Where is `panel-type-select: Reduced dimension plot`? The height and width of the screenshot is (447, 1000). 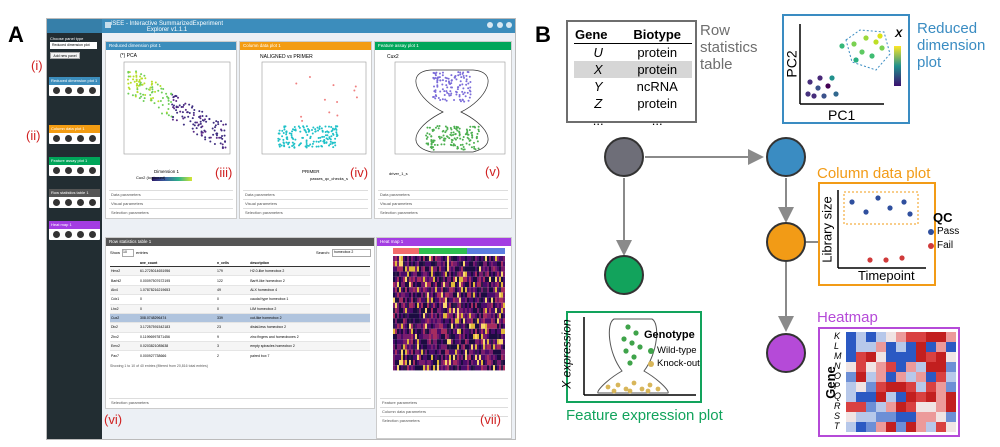 panel-type-select: Reduced dimension plot is located at coordinates (73, 45).